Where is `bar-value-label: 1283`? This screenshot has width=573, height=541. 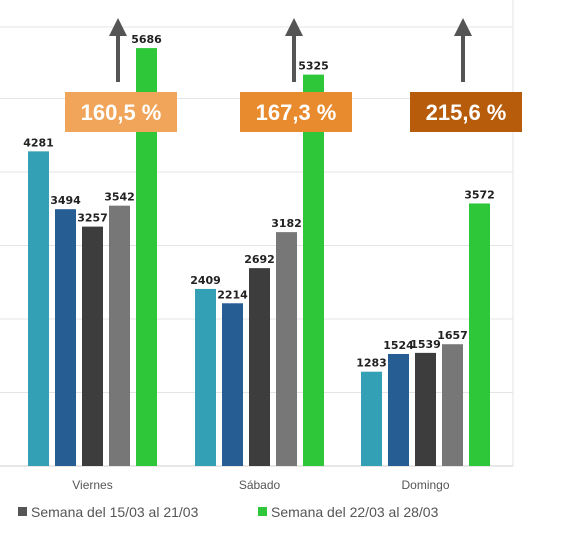 bar-value-label: 1283 is located at coordinates (371, 363).